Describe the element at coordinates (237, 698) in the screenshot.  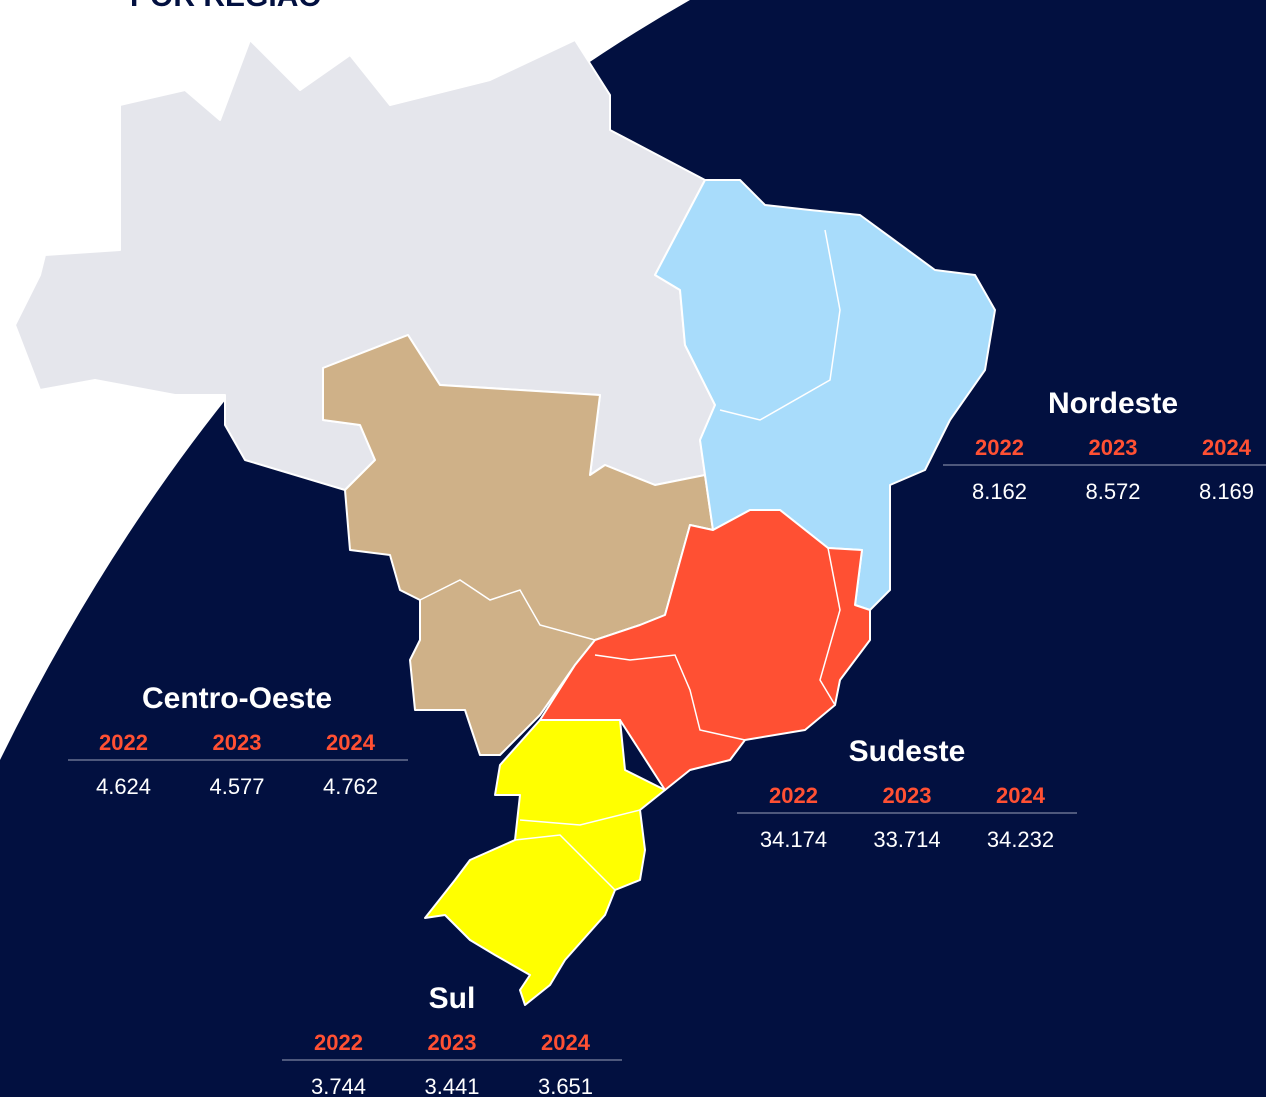
I see `region-name: Centro-Oeste` at that location.